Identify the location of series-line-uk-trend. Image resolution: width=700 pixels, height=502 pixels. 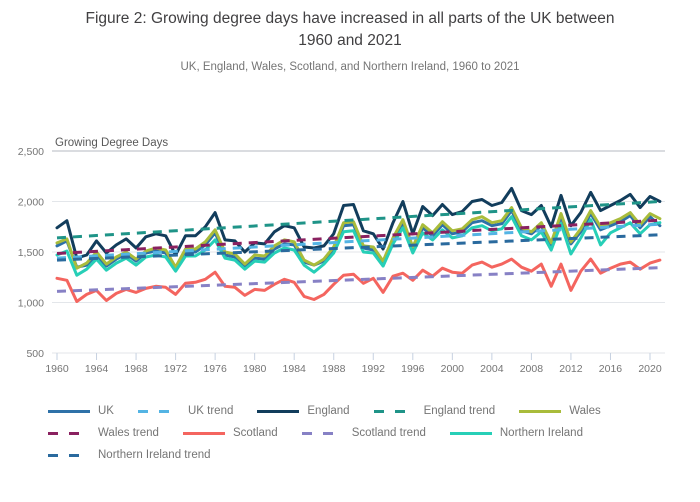
(358, 241).